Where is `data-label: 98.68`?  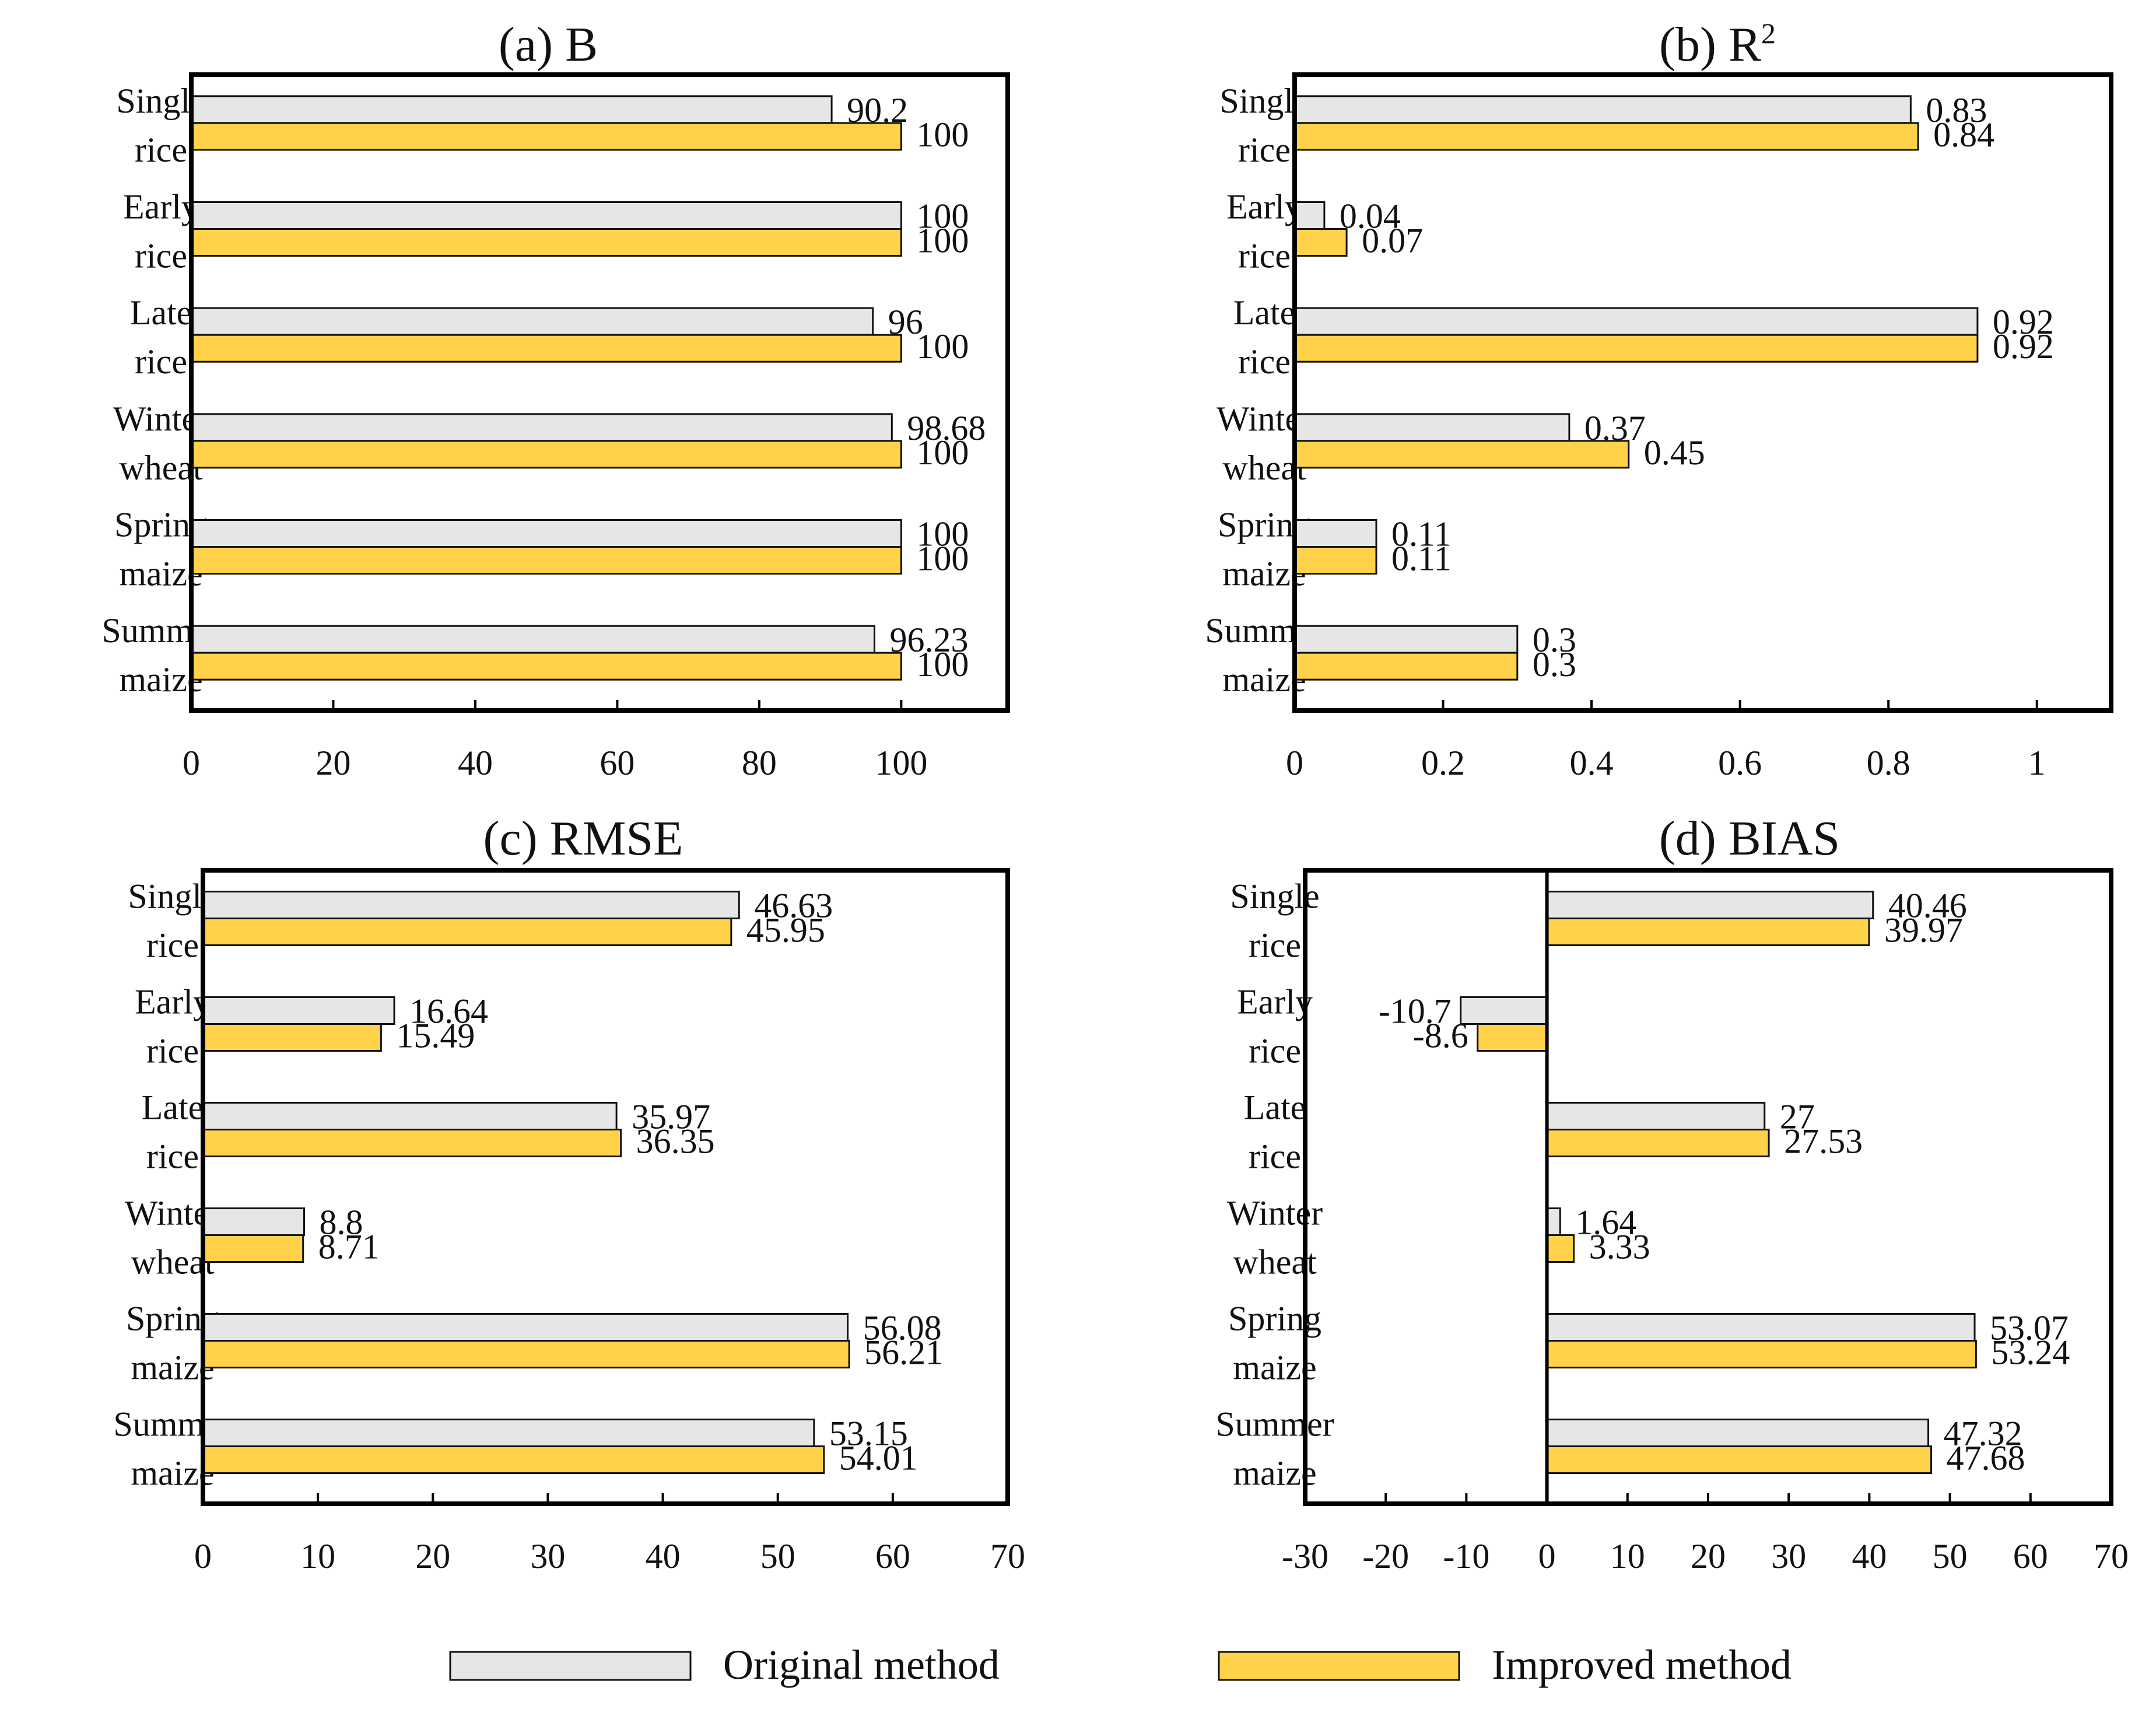 data-label: 98.68 is located at coordinates (946, 428).